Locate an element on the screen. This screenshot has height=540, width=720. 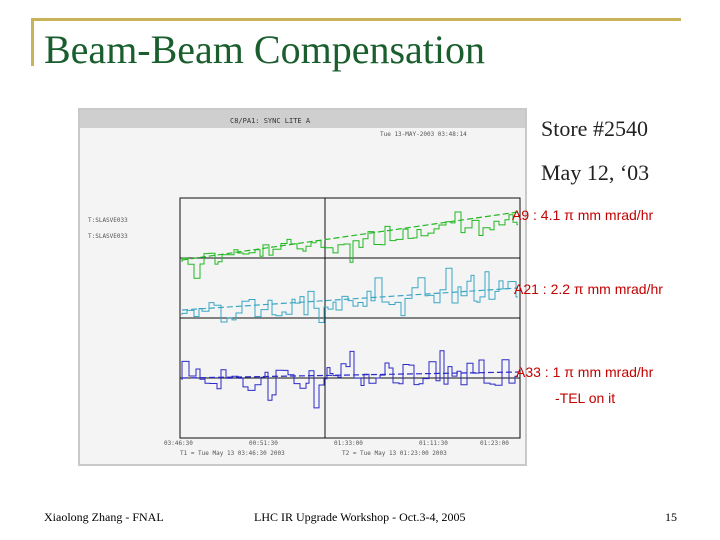
store-date: May 12, ‘03 is located at coordinates (595, 172).